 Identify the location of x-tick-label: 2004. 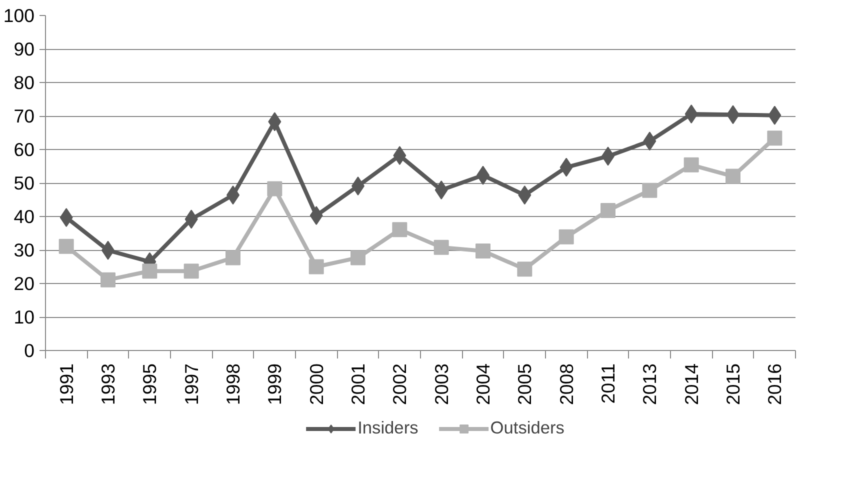
(483, 384).